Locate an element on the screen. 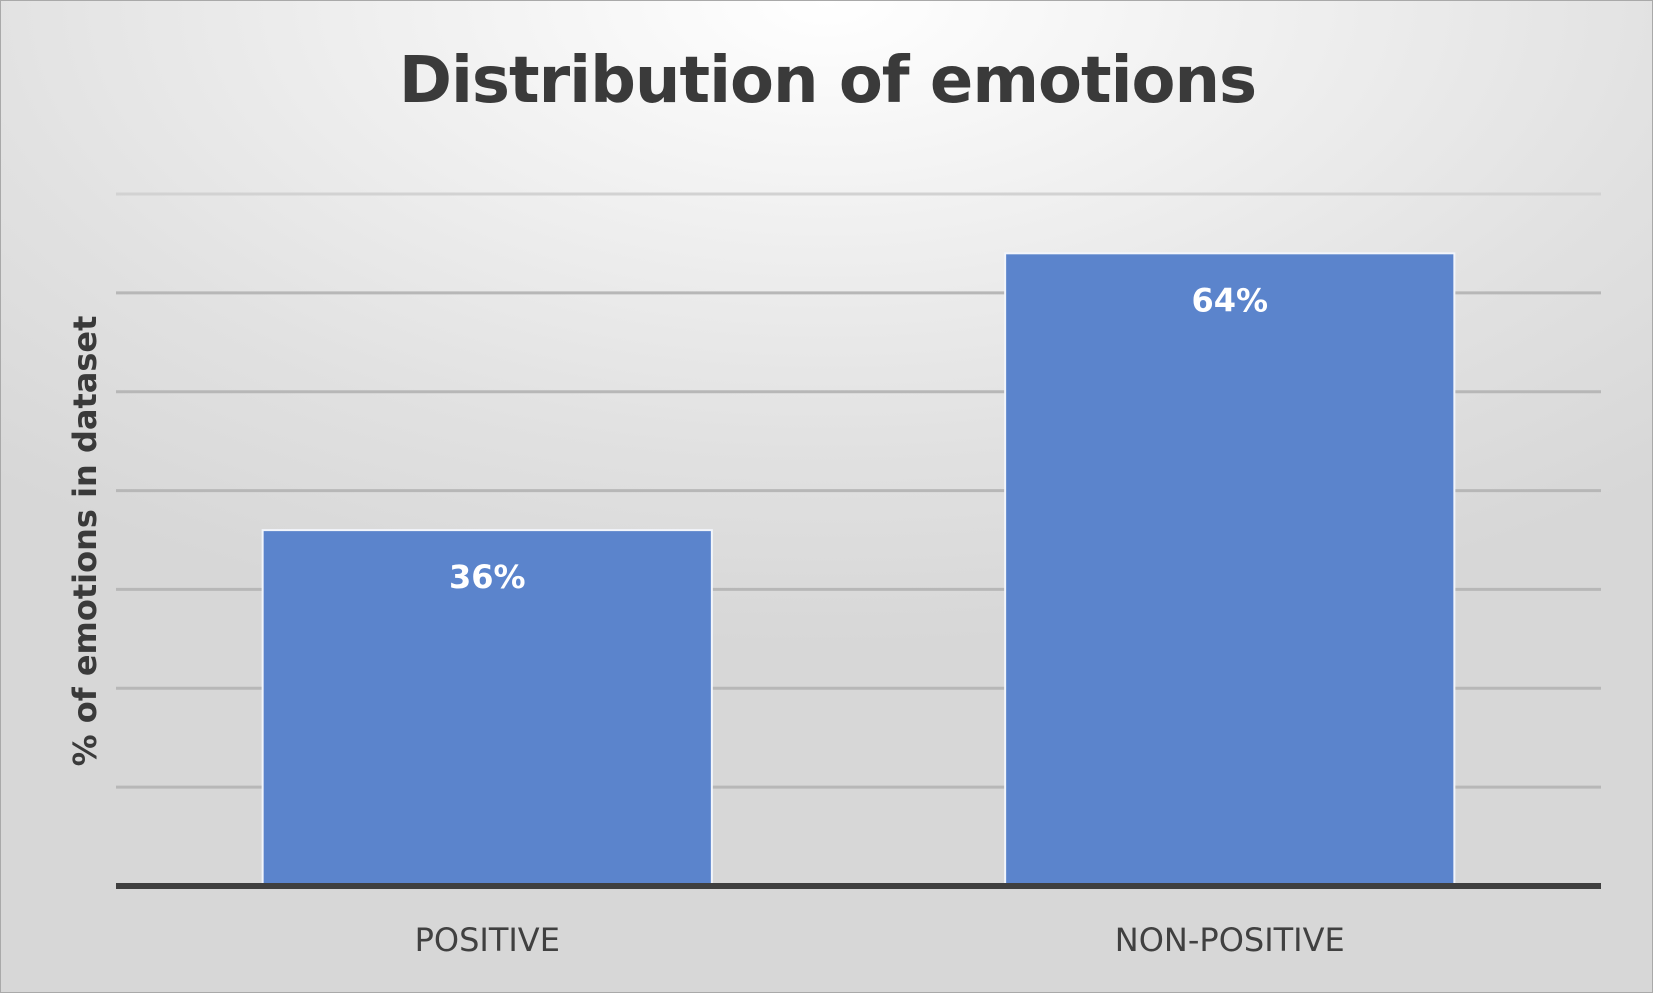 This screenshot has height=994, width=1653. chart-title: Distribution of emotions is located at coordinates (827, 81).